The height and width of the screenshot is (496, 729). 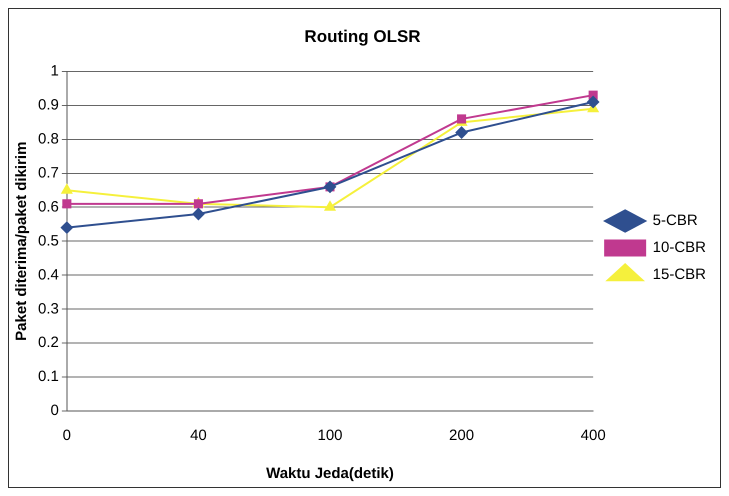 What do you see at coordinates (67, 435) in the screenshot?
I see `x-tick-label: 0` at bounding box center [67, 435].